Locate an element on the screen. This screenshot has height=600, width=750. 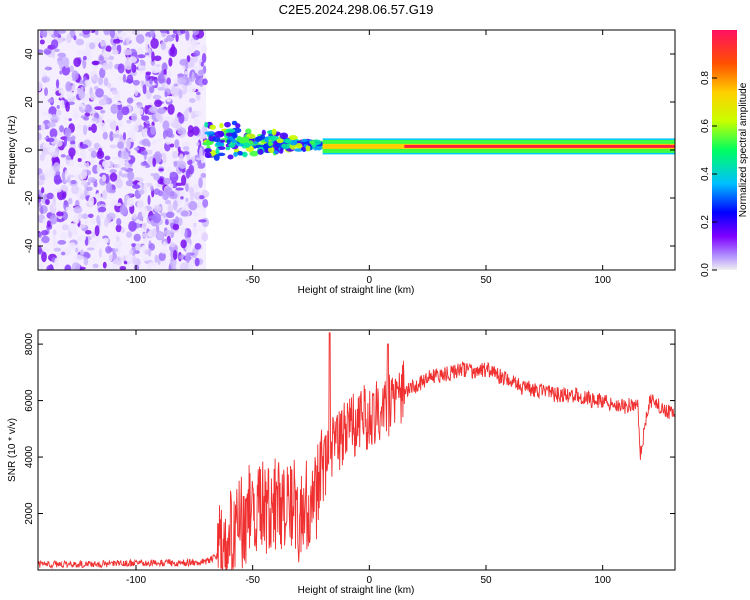
colorbar-tick-label: 0.2 is located at coordinates (705, 222).